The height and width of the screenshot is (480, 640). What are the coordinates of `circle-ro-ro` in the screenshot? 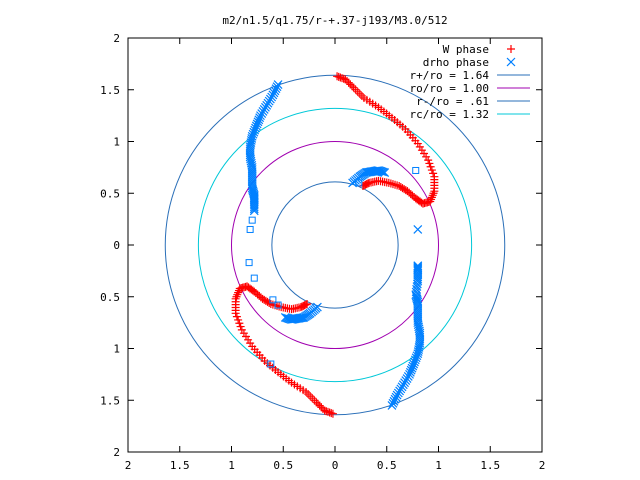 It's located at (335, 245).